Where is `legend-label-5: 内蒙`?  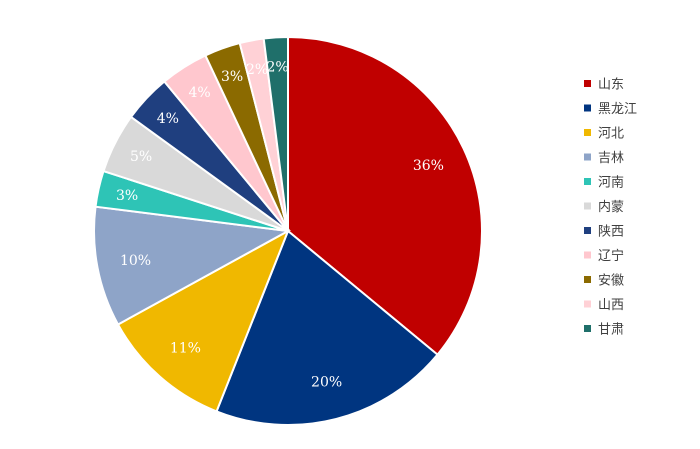
legend-label-5: 内蒙 is located at coordinates (611, 207).